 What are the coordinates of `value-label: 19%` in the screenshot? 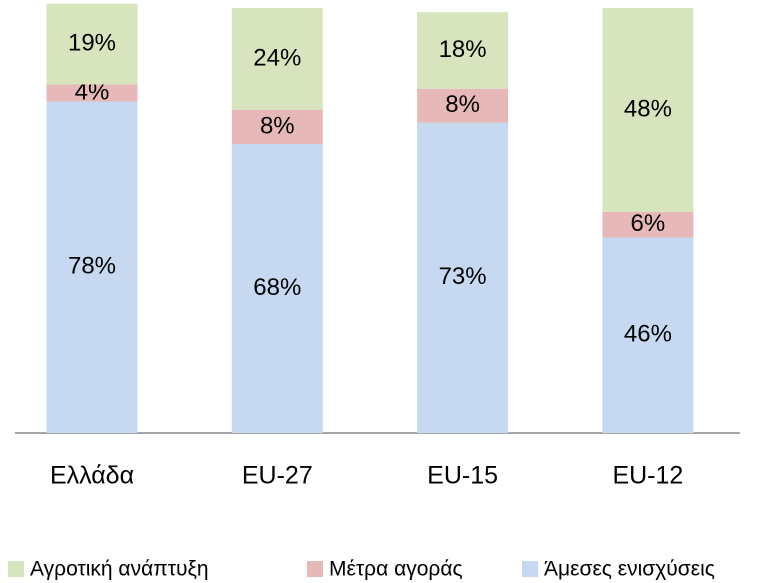 It's located at (92, 42).